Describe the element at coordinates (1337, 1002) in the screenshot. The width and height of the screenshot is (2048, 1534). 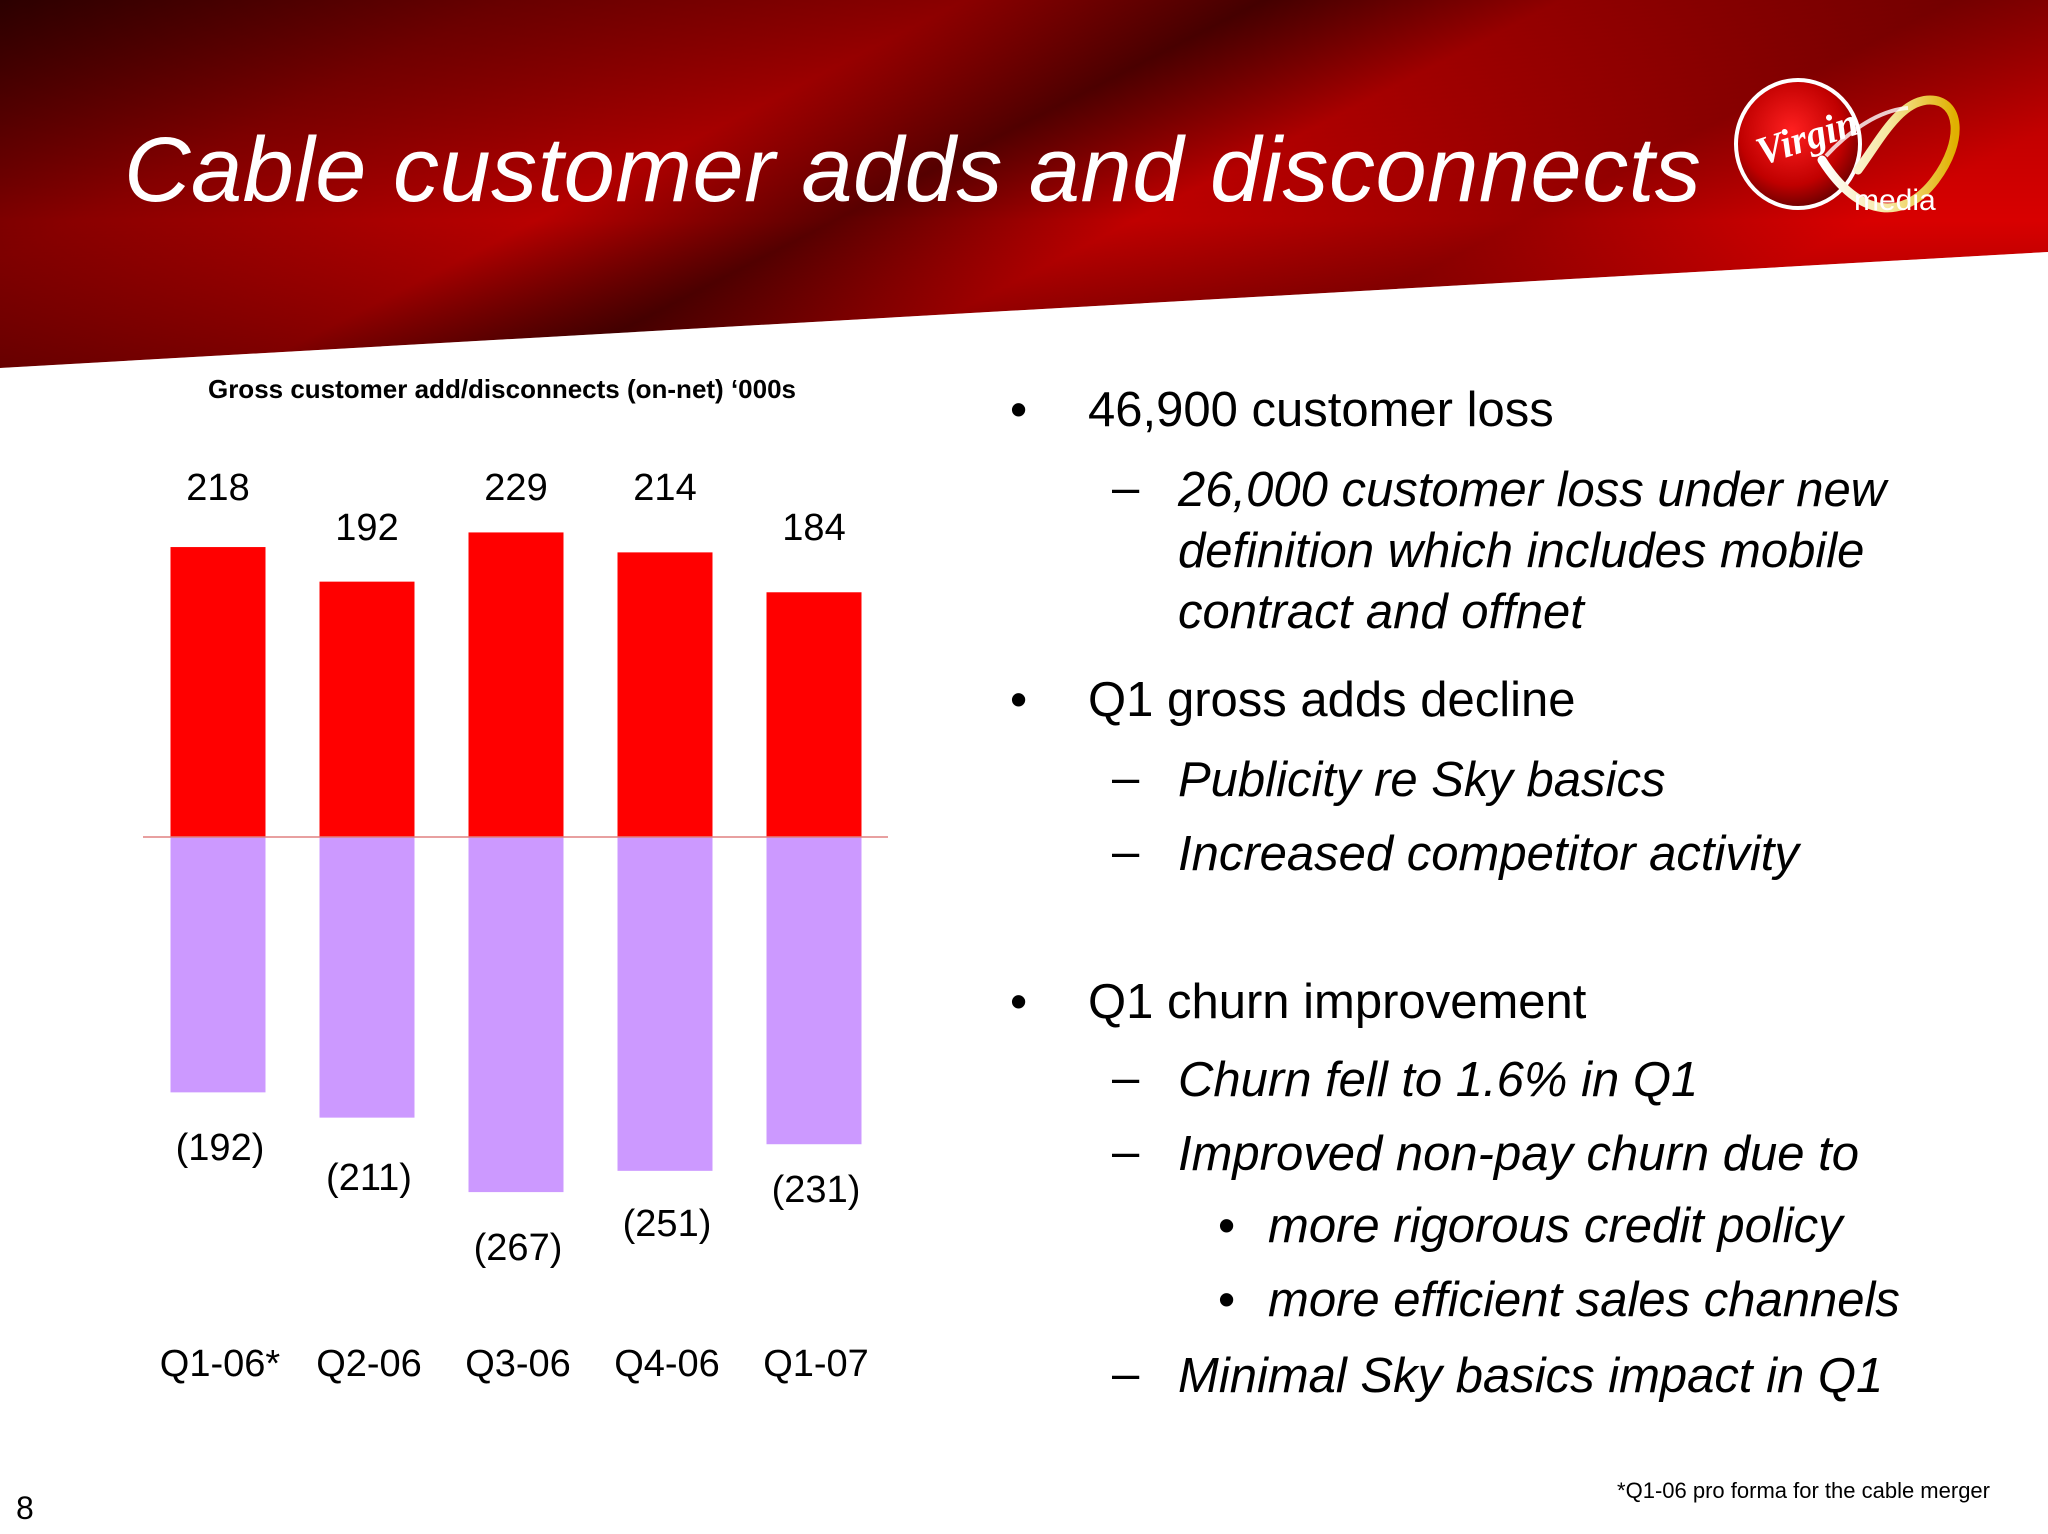
I see `bullet-text: Q1 churn improvement` at that location.